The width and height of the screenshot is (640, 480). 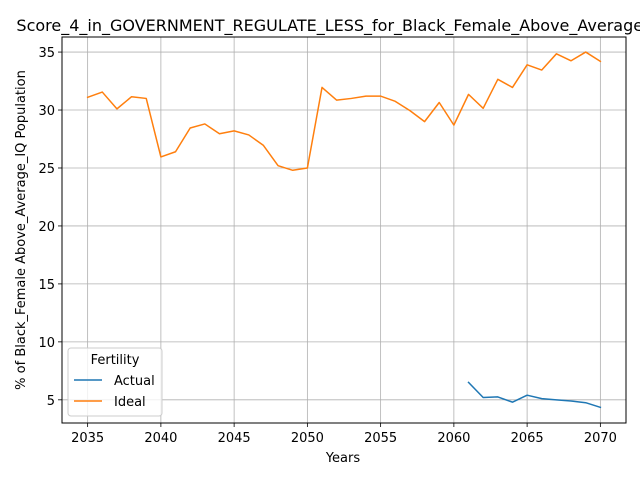 I want to click on legend: Fertility Actual Ideal, so click(x=115, y=382).